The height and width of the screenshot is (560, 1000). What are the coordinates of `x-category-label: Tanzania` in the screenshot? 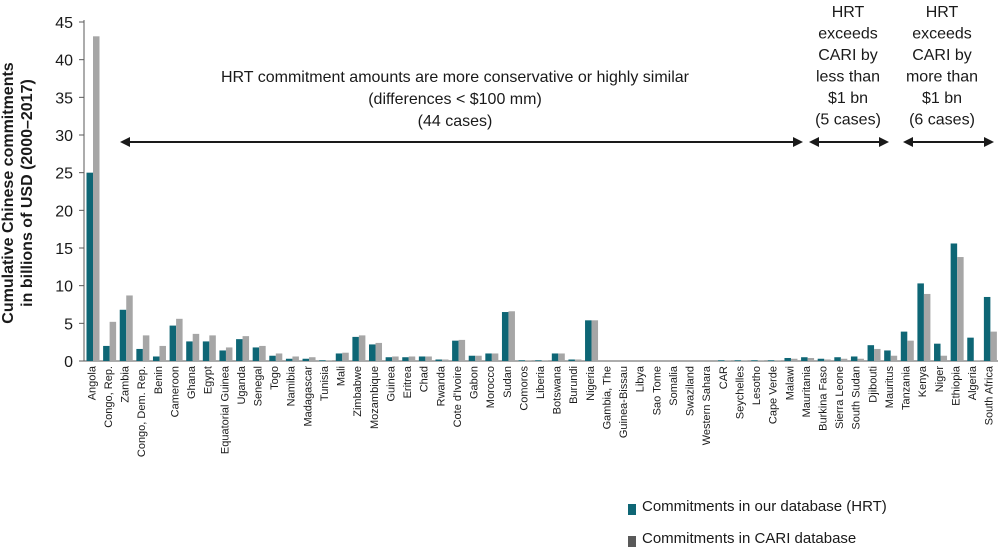 It's located at (907, 387).